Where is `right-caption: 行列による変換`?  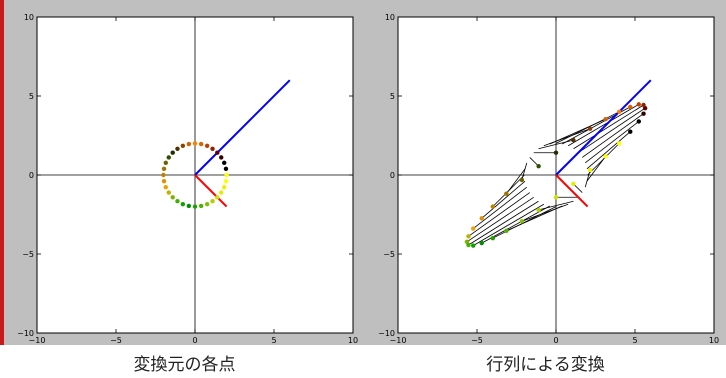 right-caption: 行列による変換 is located at coordinates (545, 362).